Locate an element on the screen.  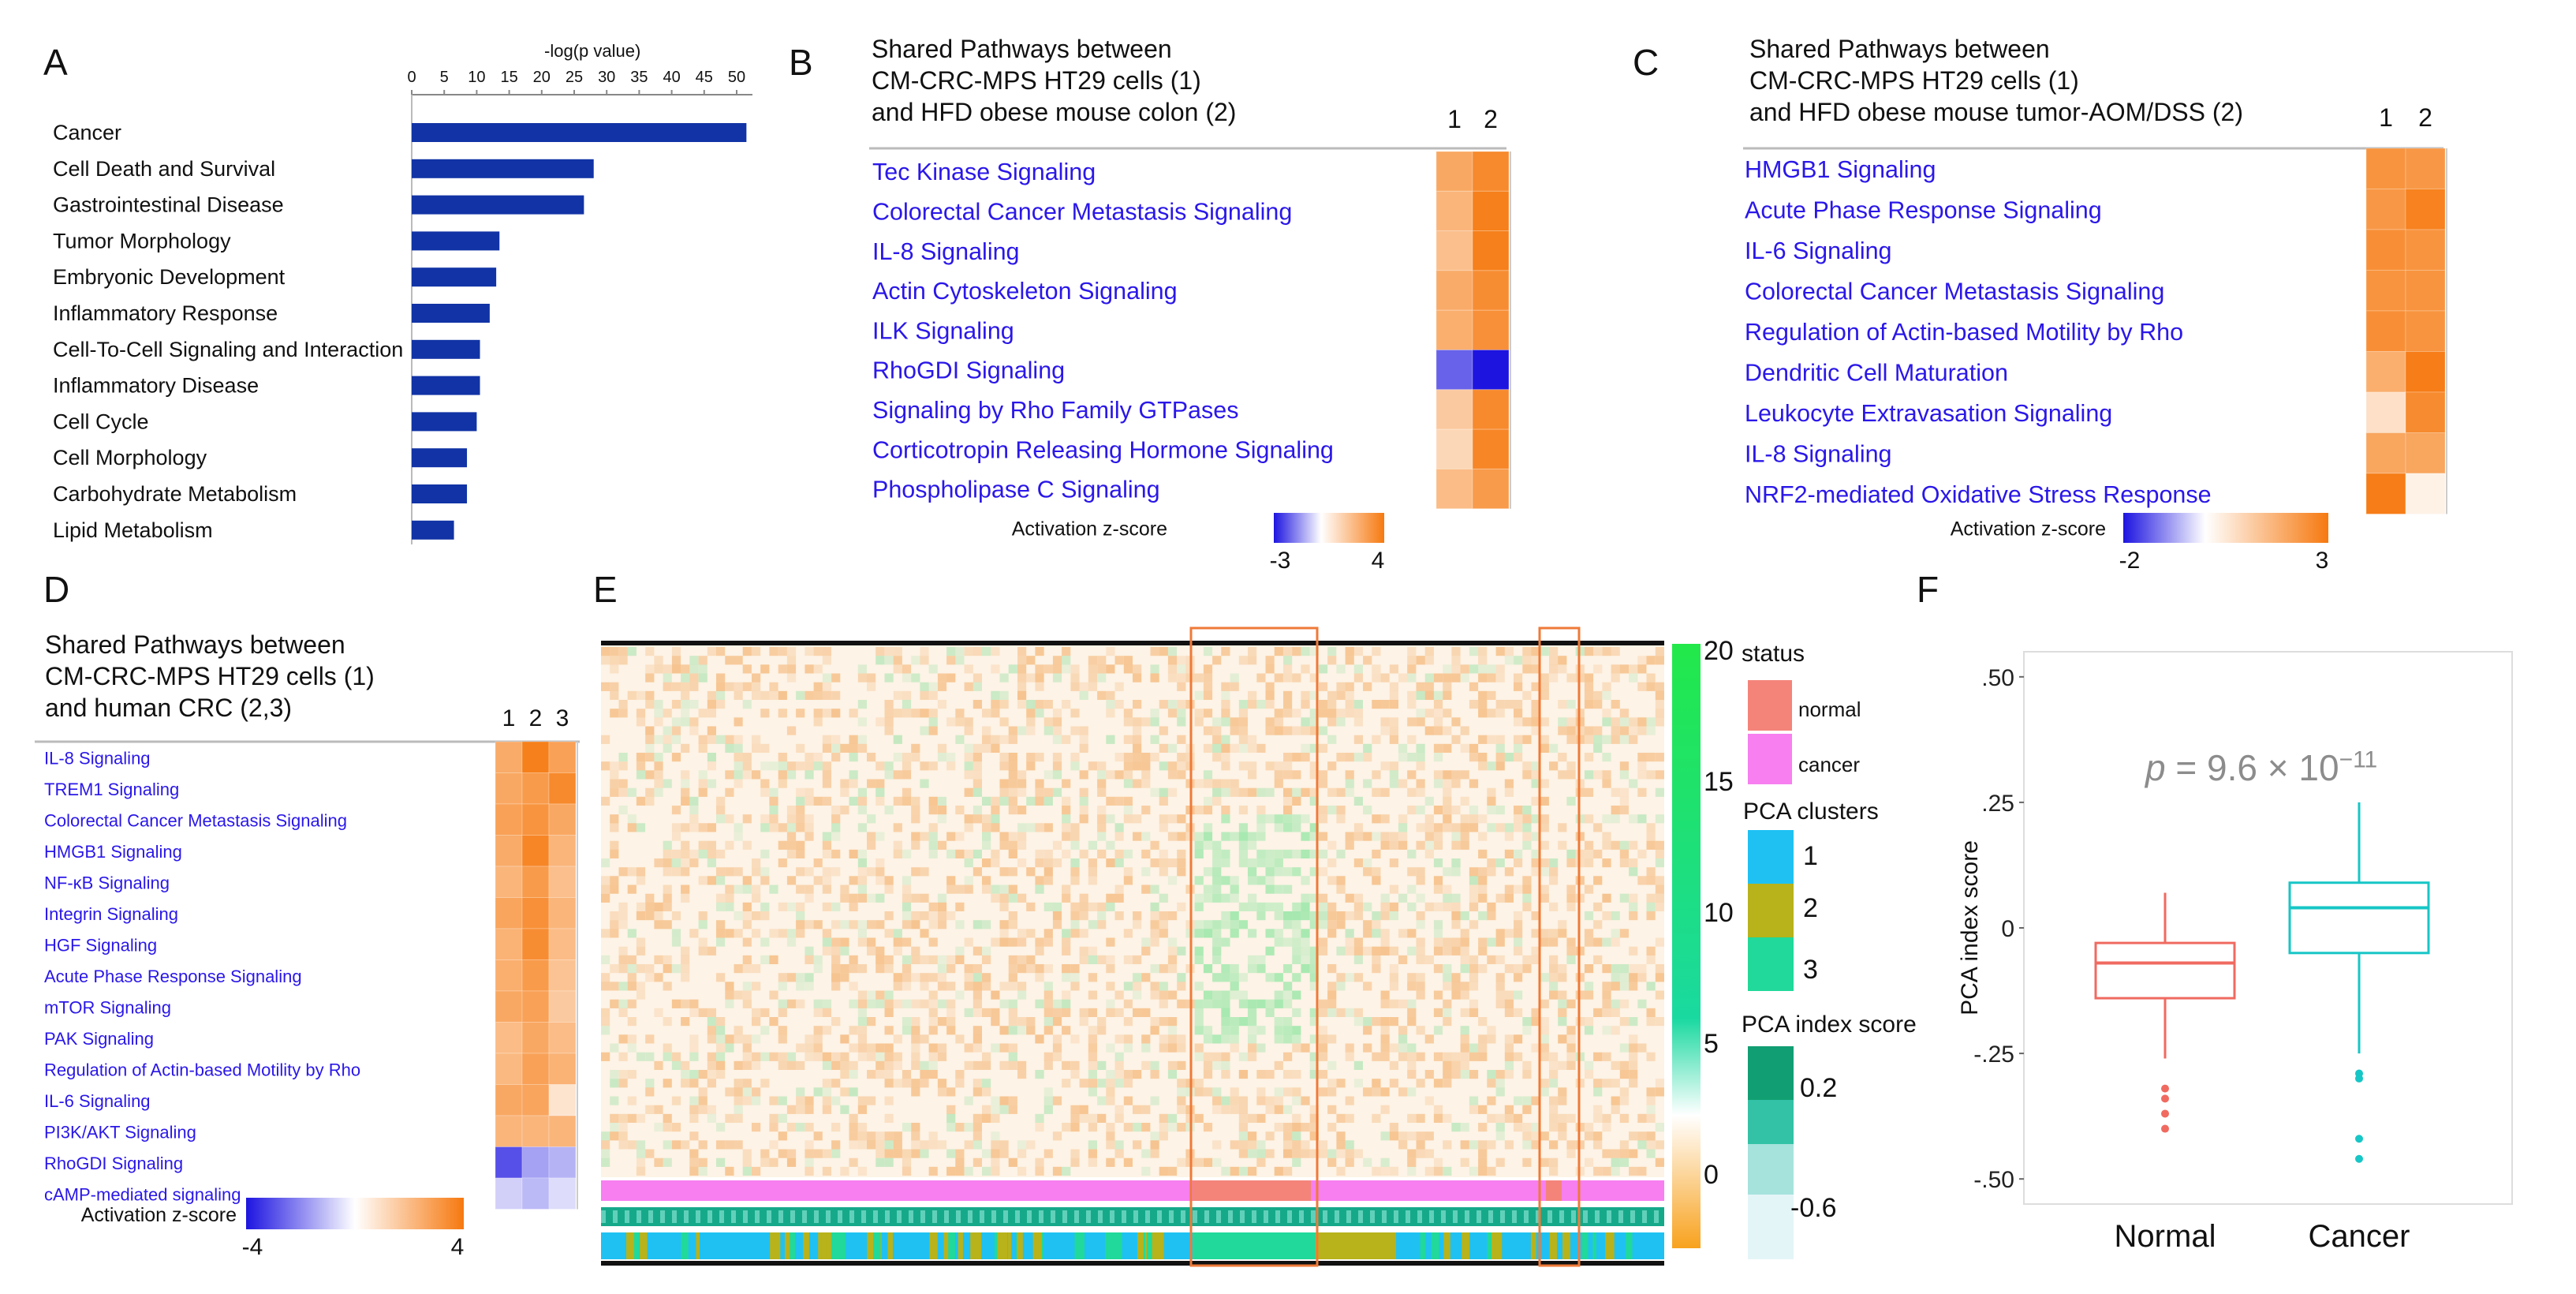
panel-c-heat-cell is located at coordinates (2425, 209).